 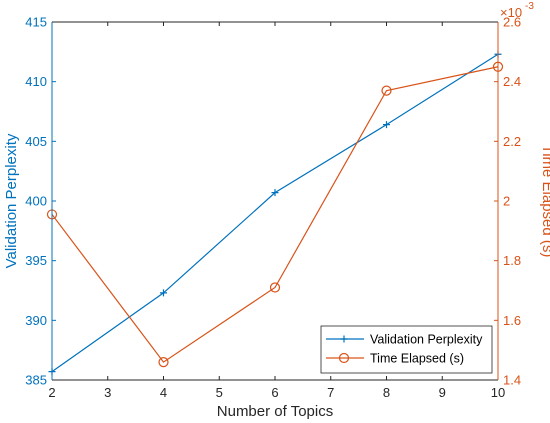 I want to click on x-tick-label: 8, so click(x=386, y=392).